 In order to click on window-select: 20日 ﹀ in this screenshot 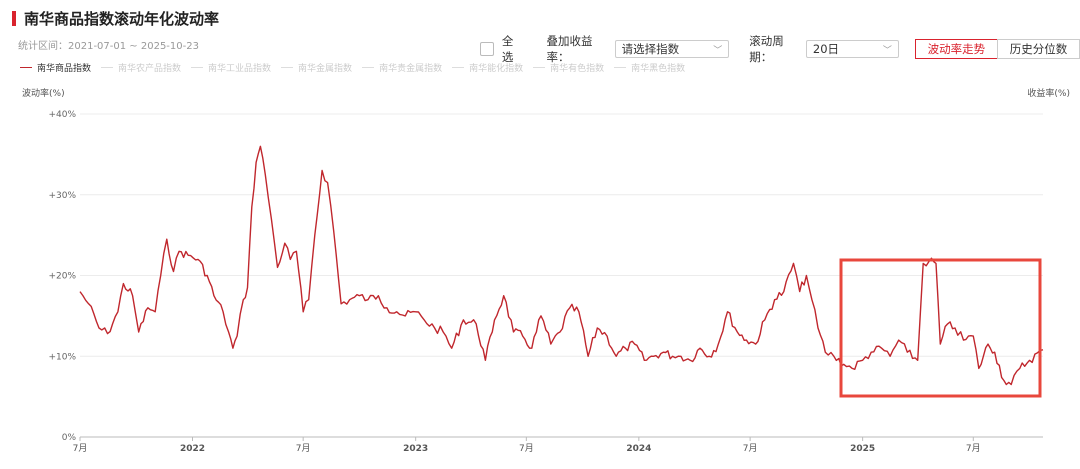, I will do `click(852, 49)`.